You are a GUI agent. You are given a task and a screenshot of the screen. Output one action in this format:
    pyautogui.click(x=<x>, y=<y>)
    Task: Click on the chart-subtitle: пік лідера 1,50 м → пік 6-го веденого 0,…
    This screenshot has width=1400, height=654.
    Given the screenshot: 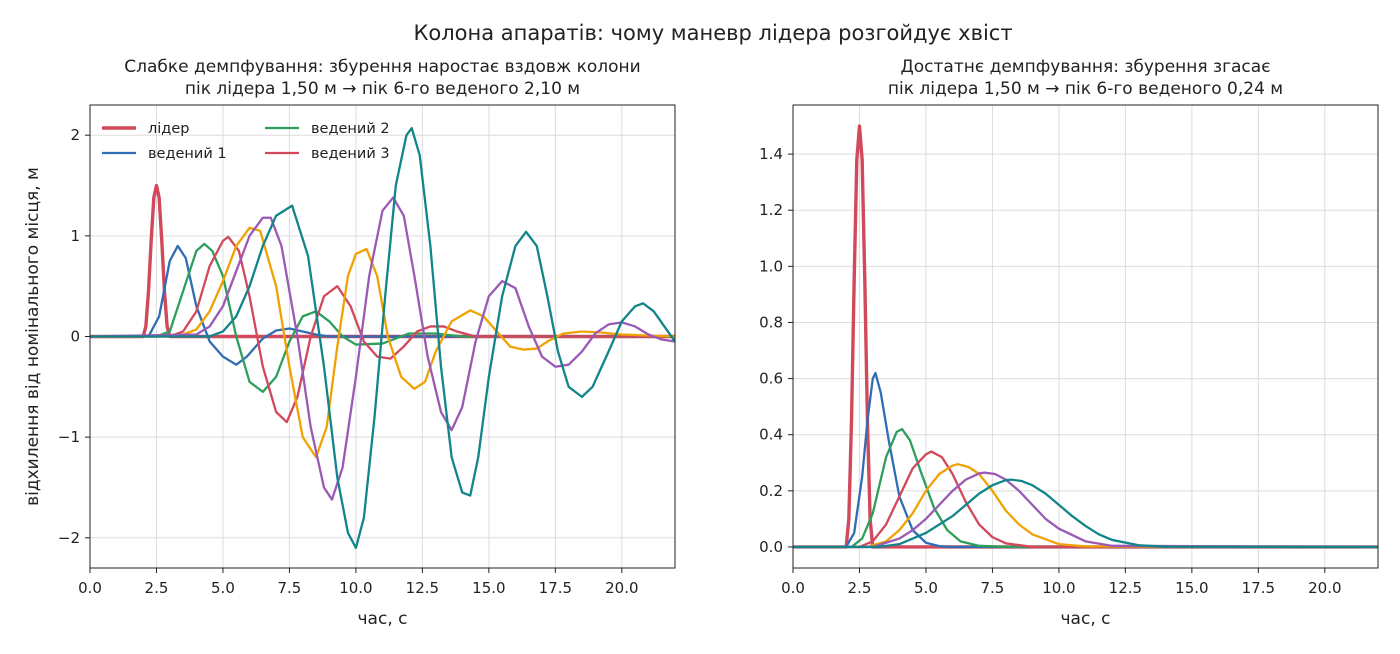 What is the action you would take?
    pyautogui.click(x=1085, y=89)
    